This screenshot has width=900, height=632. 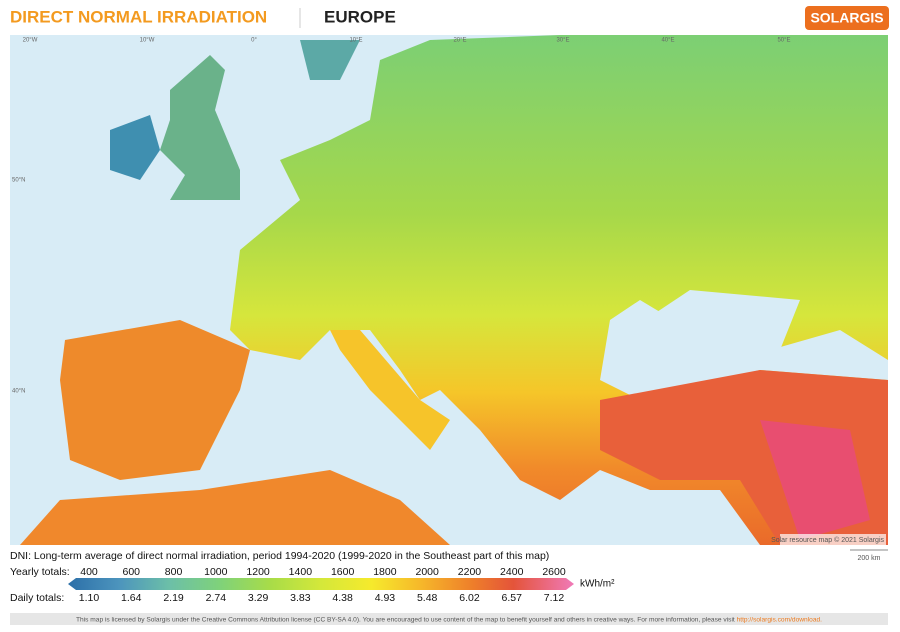 What do you see at coordinates (715, 325) in the screenshot?
I see `black-sea` at bounding box center [715, 325].